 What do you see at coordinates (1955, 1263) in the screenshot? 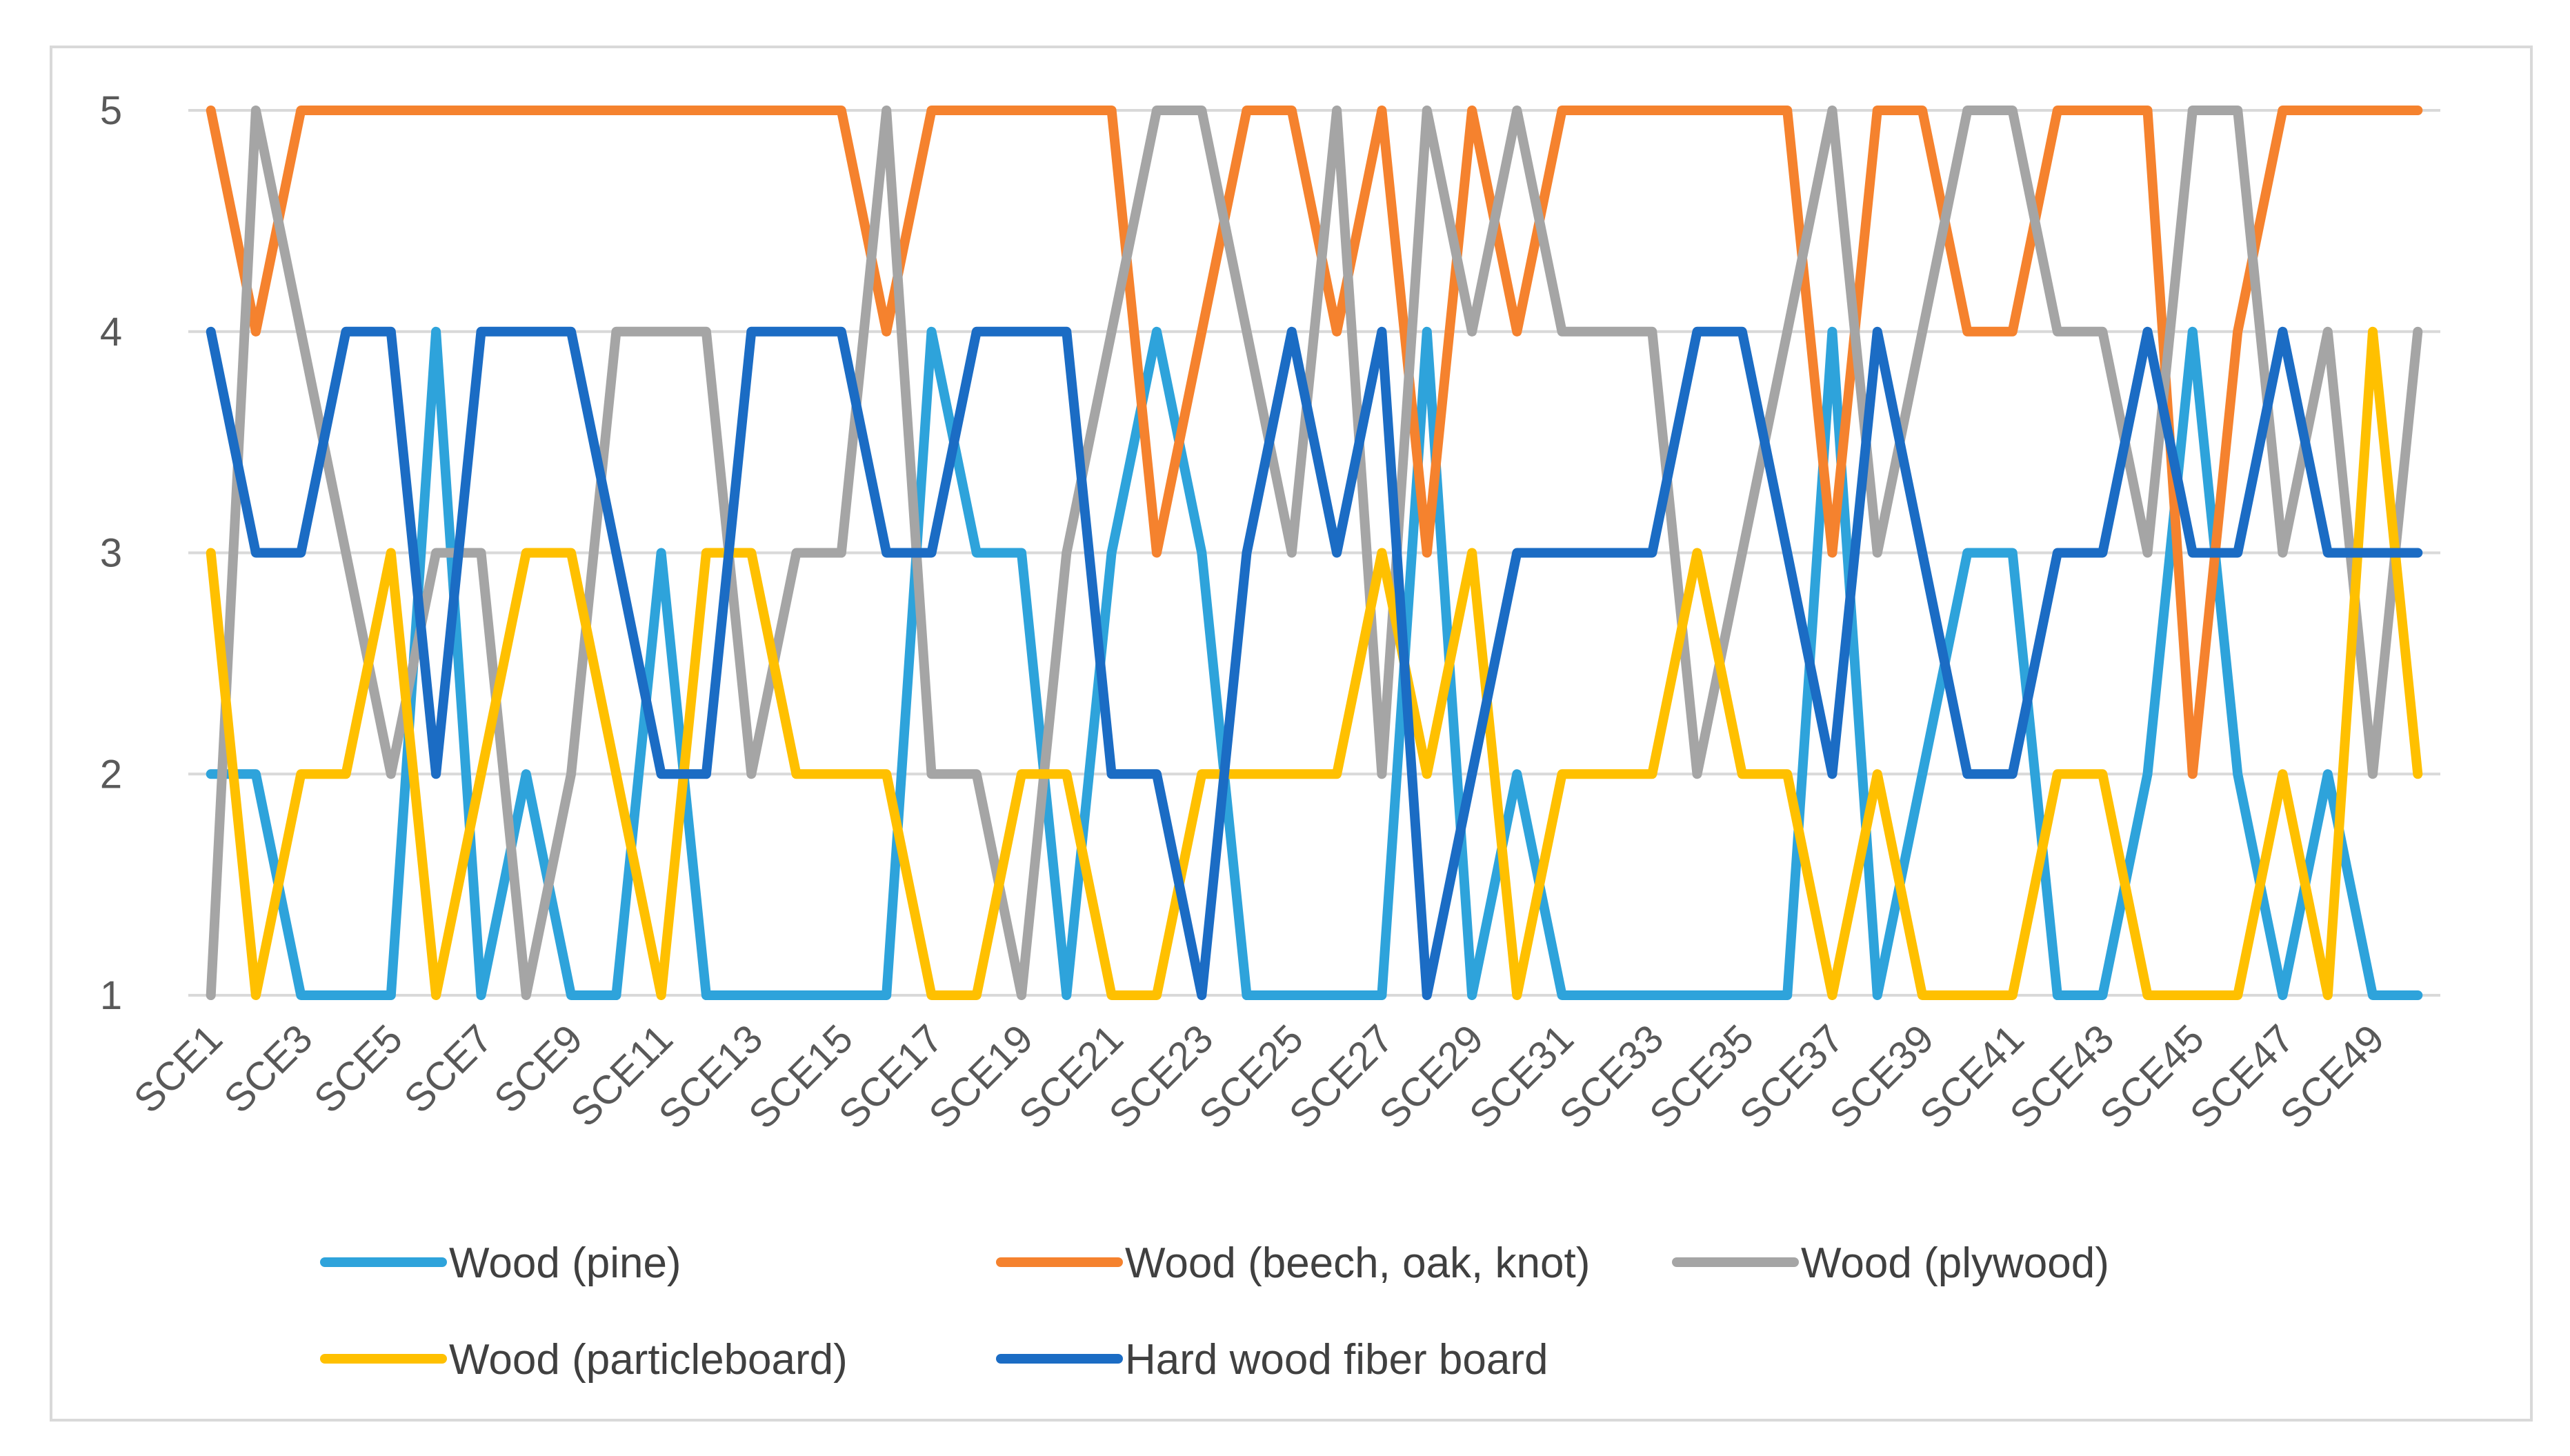
I see `legend-label-wood-plywood: Wood (plywood)` at bounding box center [1955, 1263].